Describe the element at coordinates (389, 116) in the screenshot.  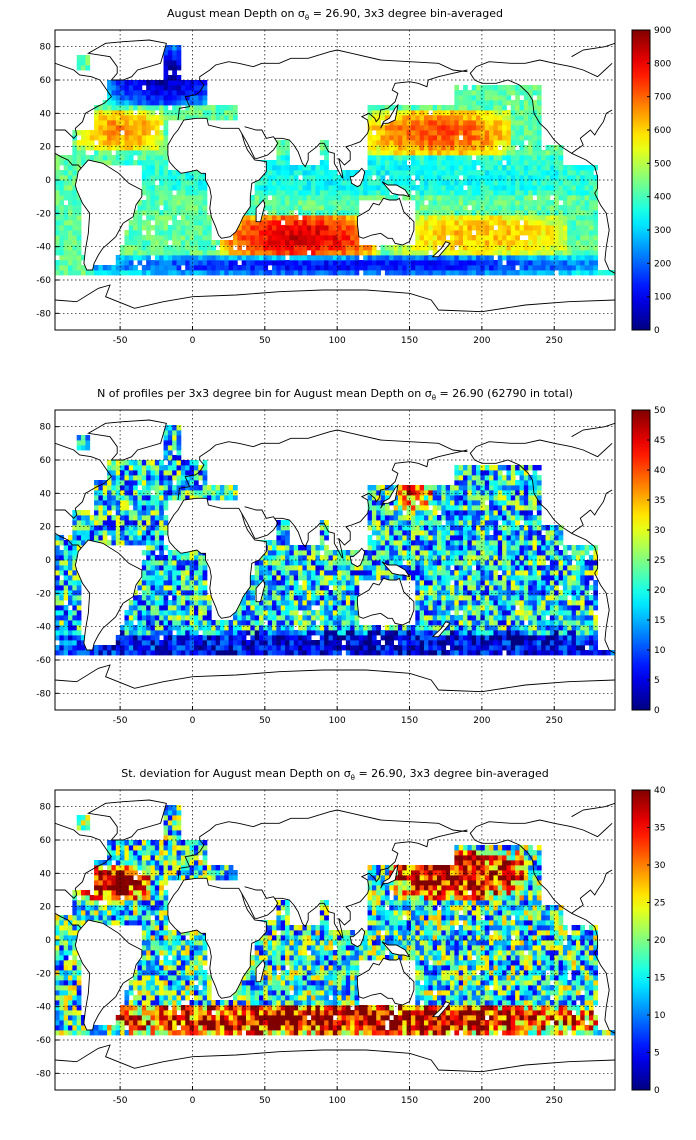
I see `coastline-japan` at that location.